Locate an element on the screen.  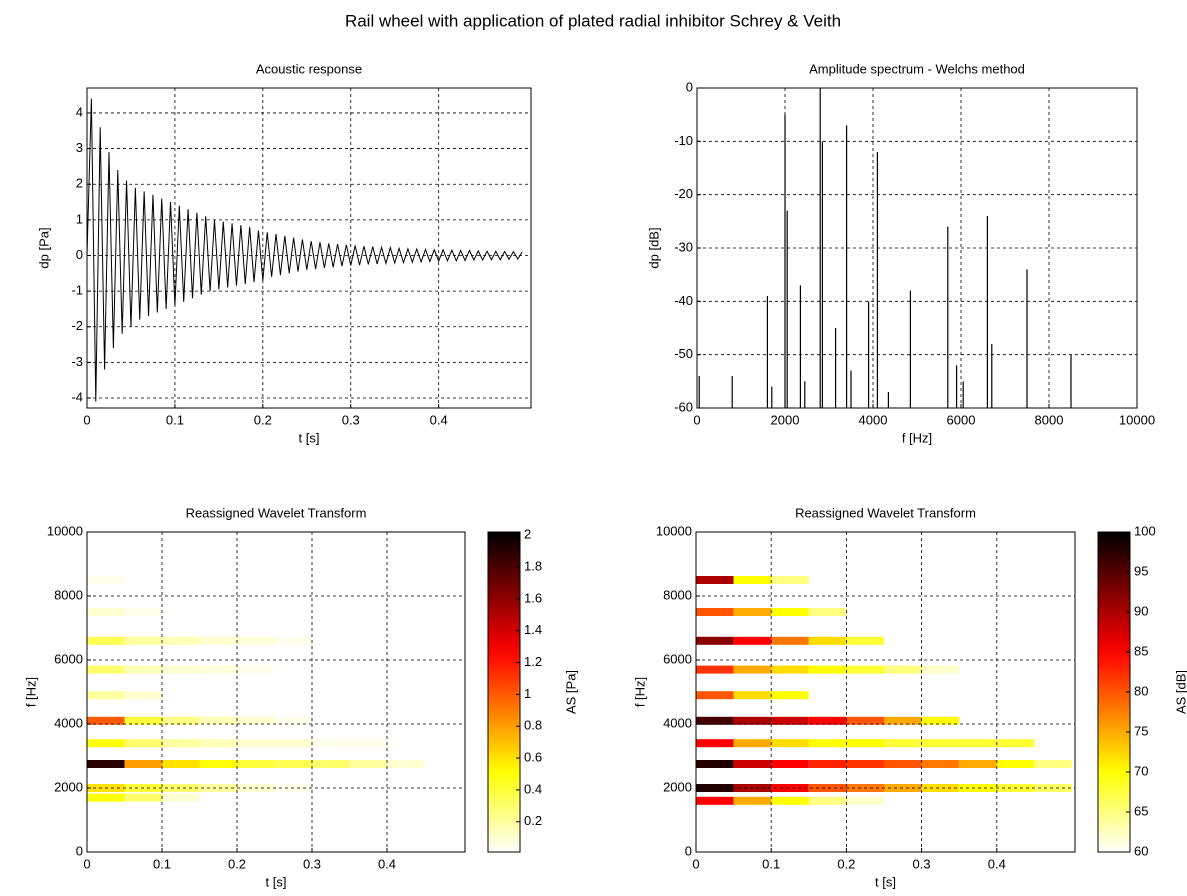
colorbar-tick-label: 0.2 is located at coordinates (533, 820).